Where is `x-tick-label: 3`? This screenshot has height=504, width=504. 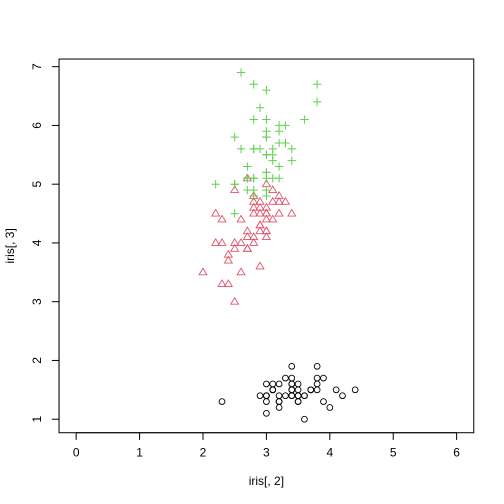 x-tick-label: 3 is located at coordinates (266, 453).